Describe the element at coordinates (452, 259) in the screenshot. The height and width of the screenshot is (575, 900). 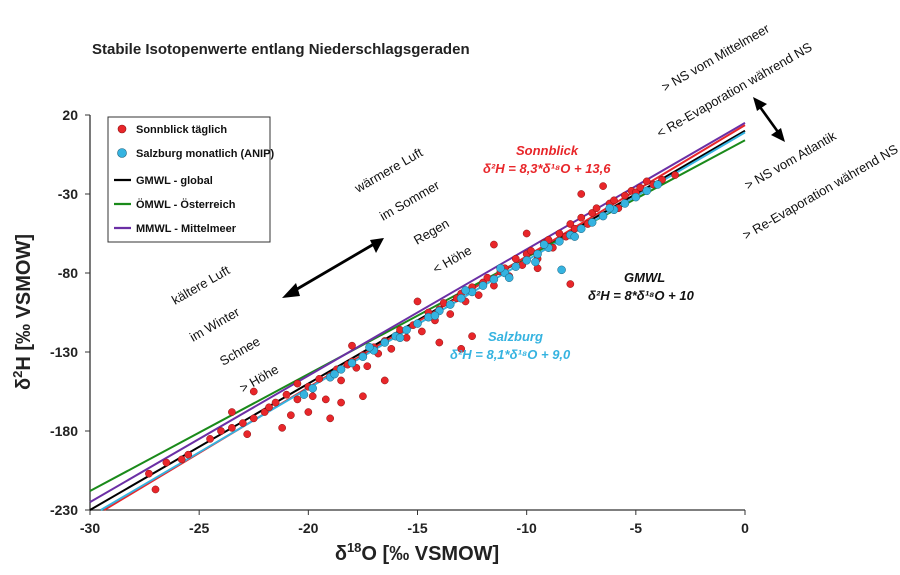
I see `annotation-mid-4: < Höhe` at that location.